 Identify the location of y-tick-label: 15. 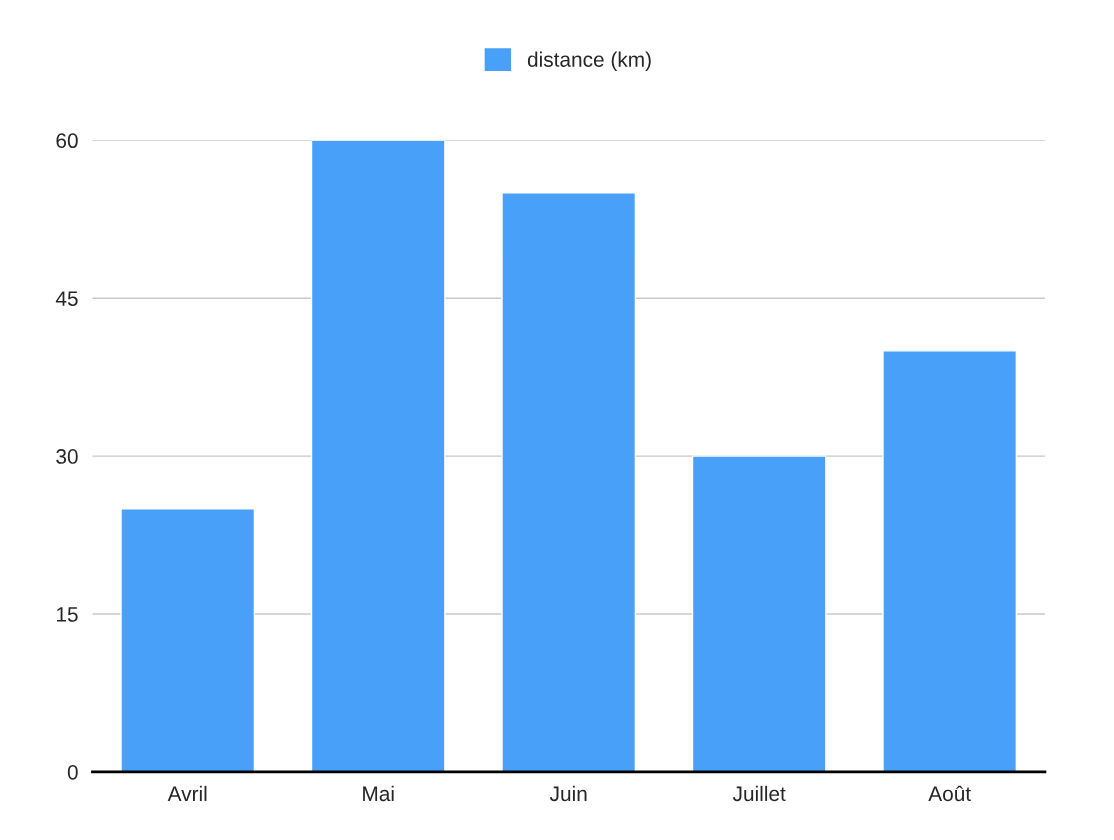
(67, 614).